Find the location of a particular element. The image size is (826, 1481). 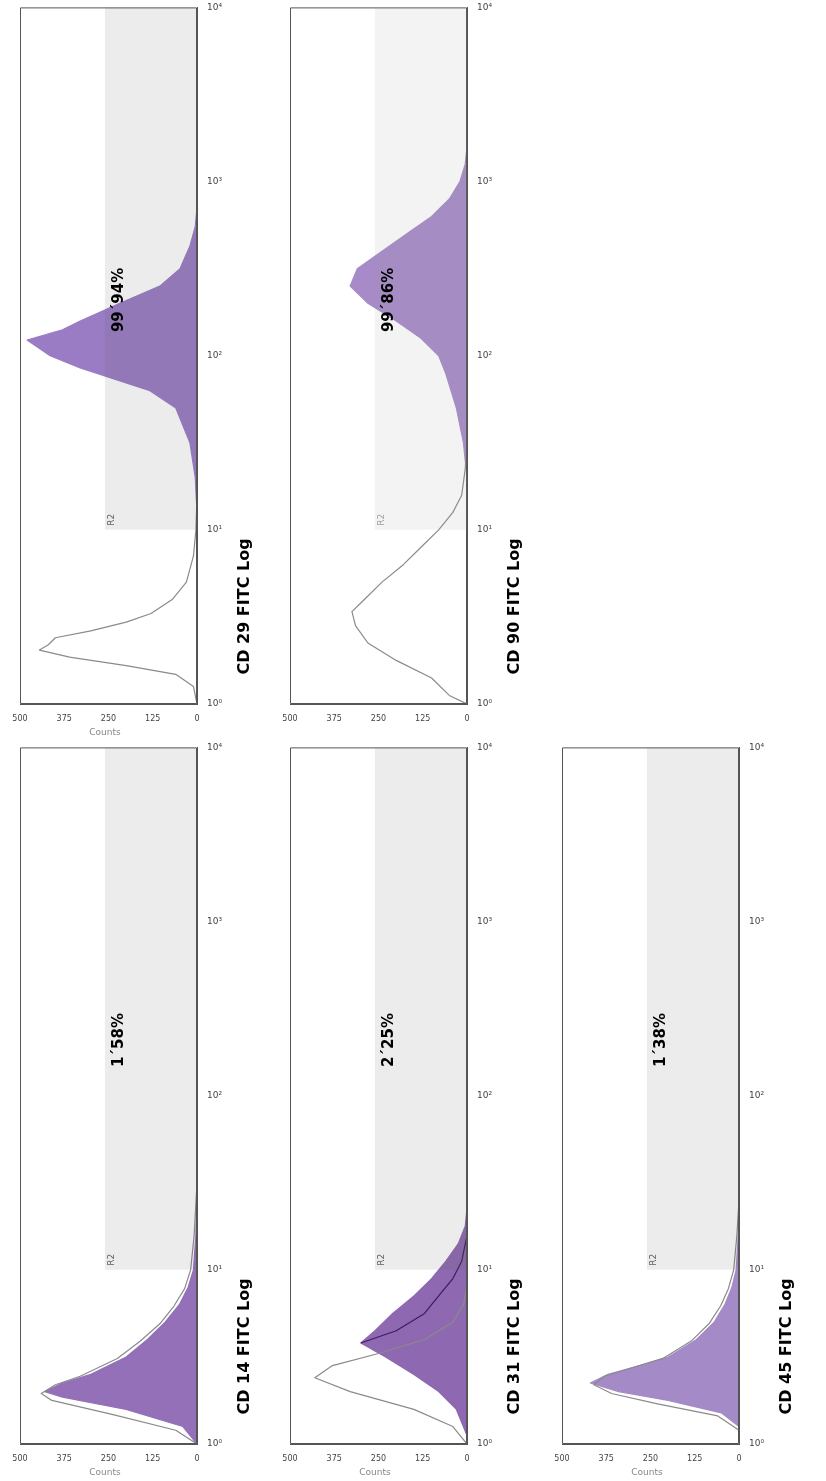

annotation: 99´86% is located at coordinates (388, 300).